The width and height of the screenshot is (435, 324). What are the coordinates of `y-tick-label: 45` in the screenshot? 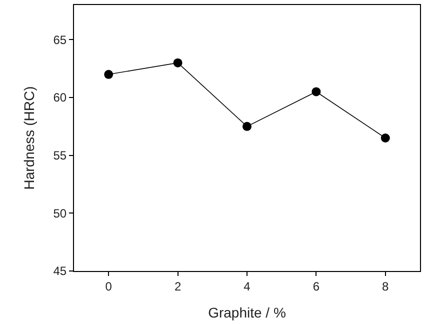 It's located at (60, 271).